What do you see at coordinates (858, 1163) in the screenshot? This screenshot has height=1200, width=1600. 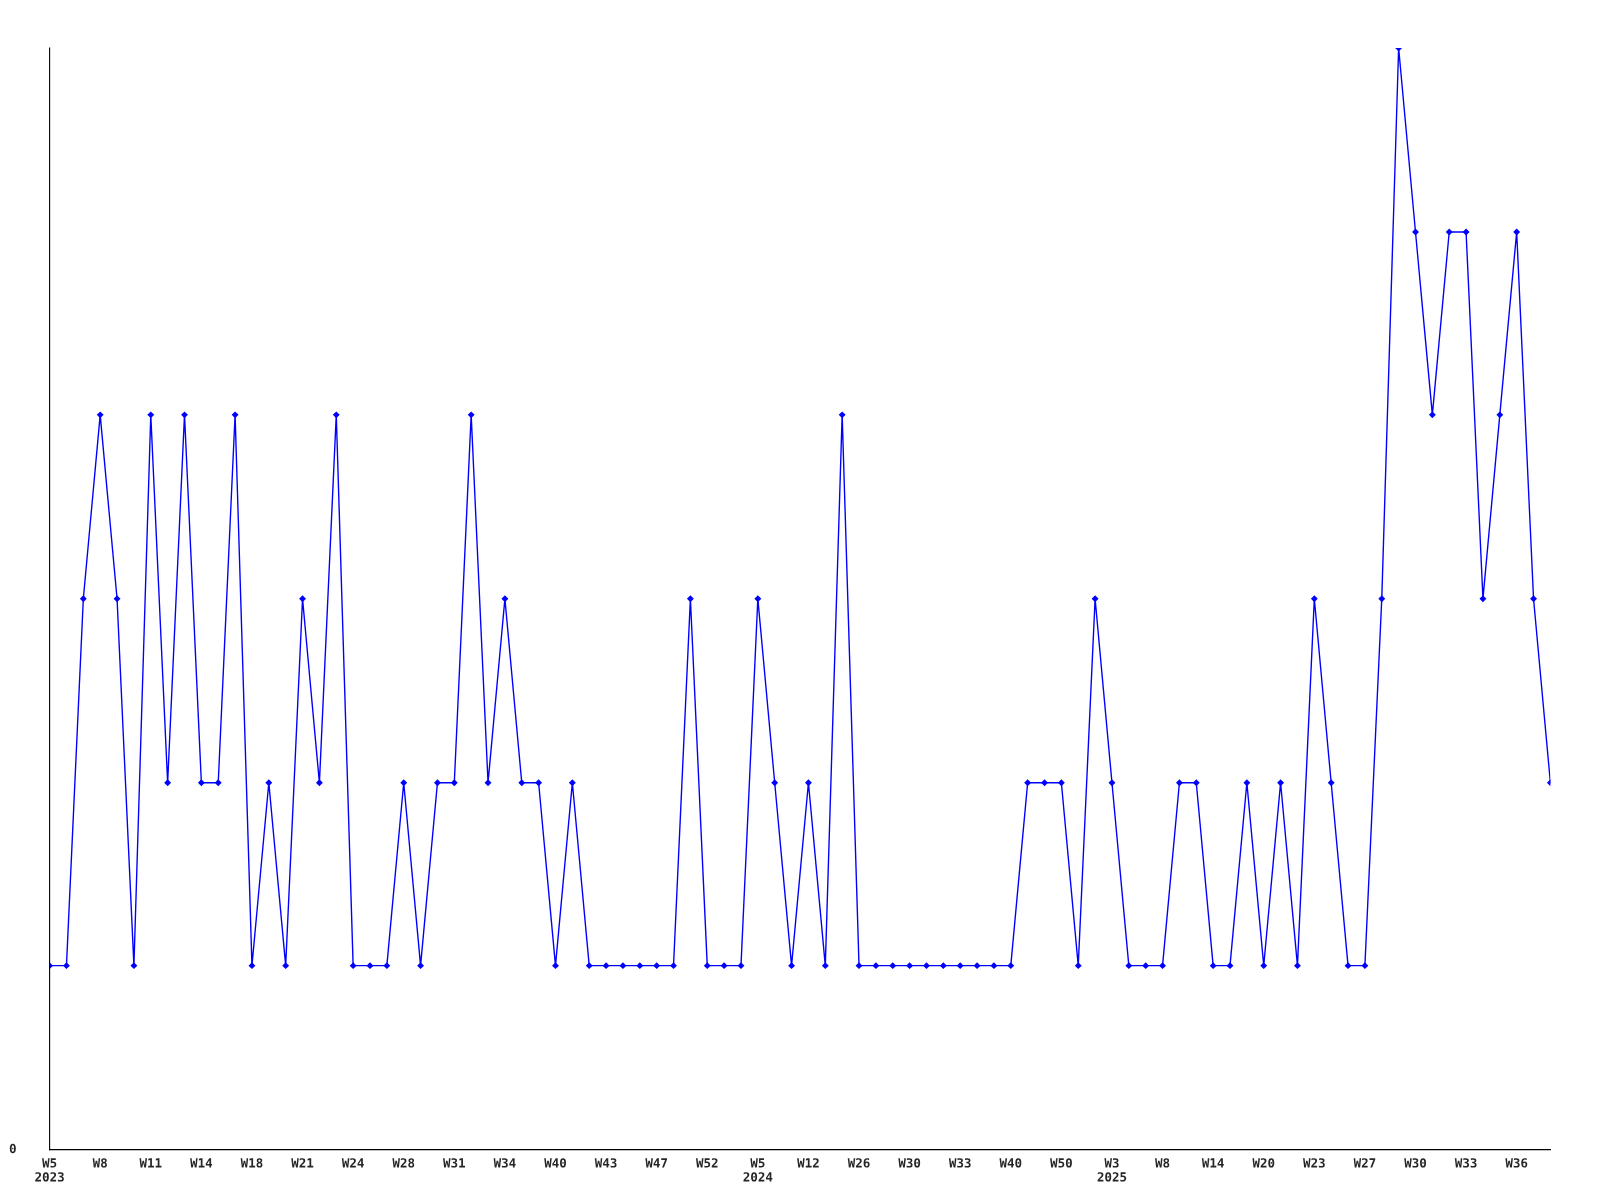 I see `x-tick-label: W26` at bounding box center [858, 1163].